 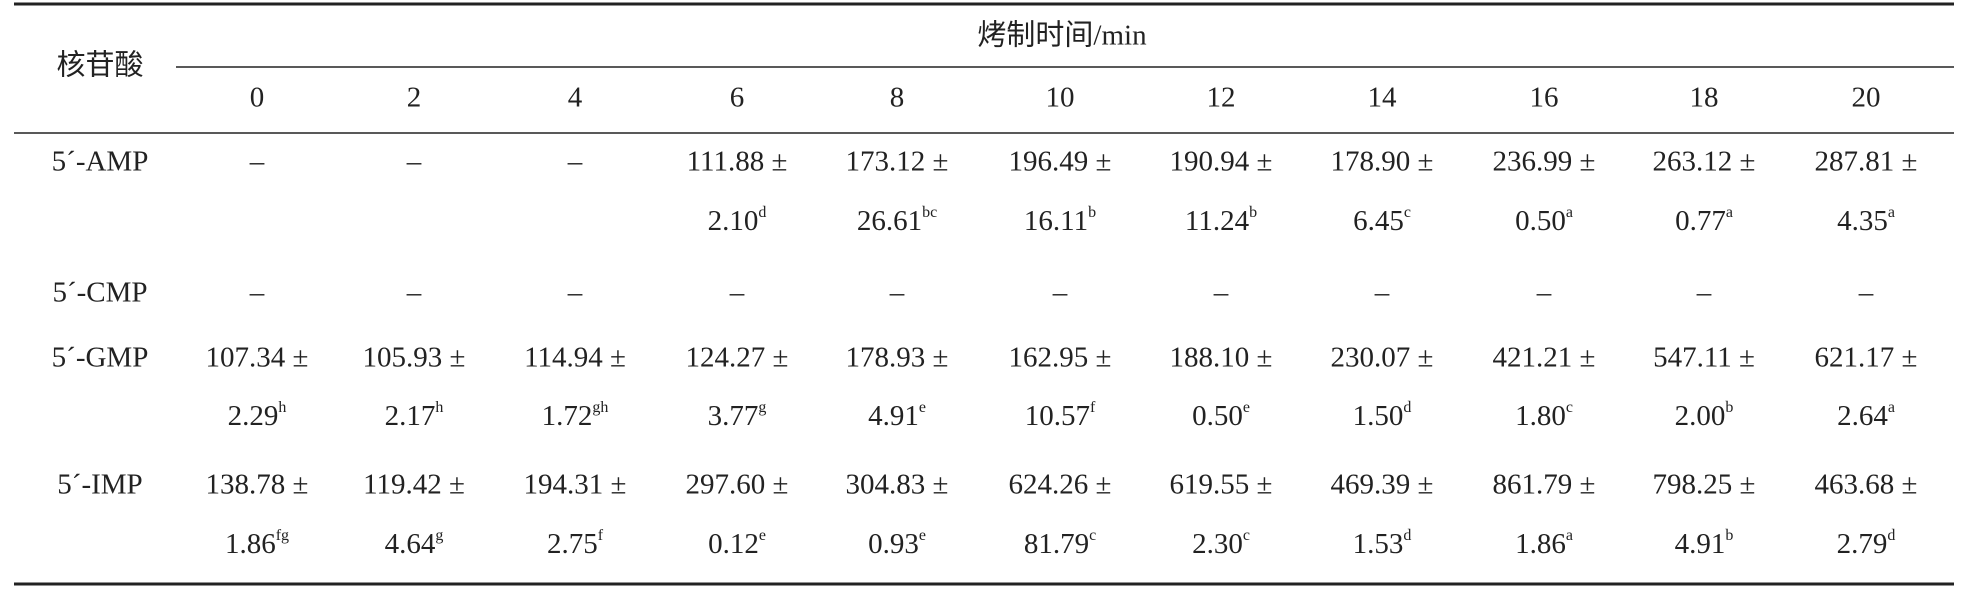 I want to click on cell-sd: 2.10d, so click(x=737, y=220).